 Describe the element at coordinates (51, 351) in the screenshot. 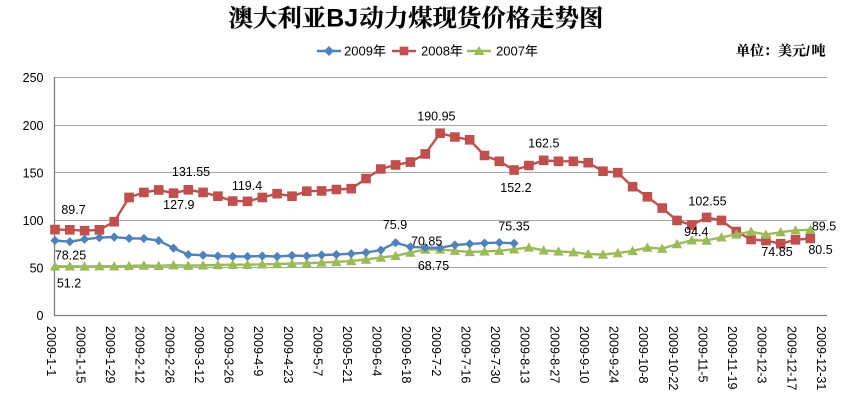

I see `svg-text: 2009-1-1` at that location.